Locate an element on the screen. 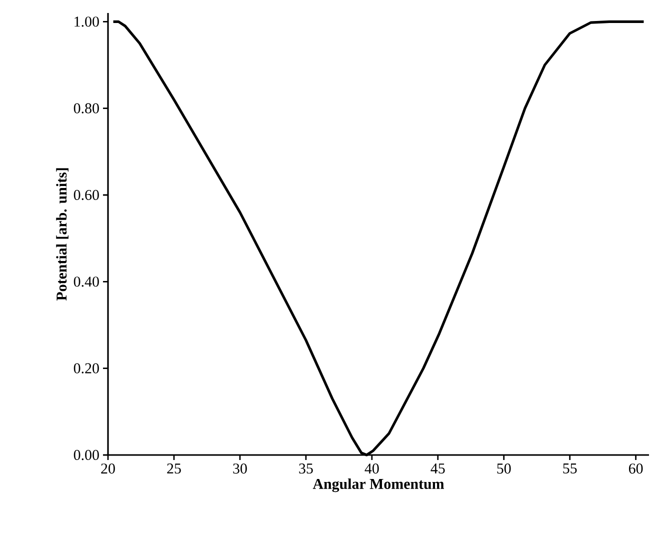 This screenshot has width=657, height=535. y-tick-label: 0.20 is located at coordinates (86, 368).